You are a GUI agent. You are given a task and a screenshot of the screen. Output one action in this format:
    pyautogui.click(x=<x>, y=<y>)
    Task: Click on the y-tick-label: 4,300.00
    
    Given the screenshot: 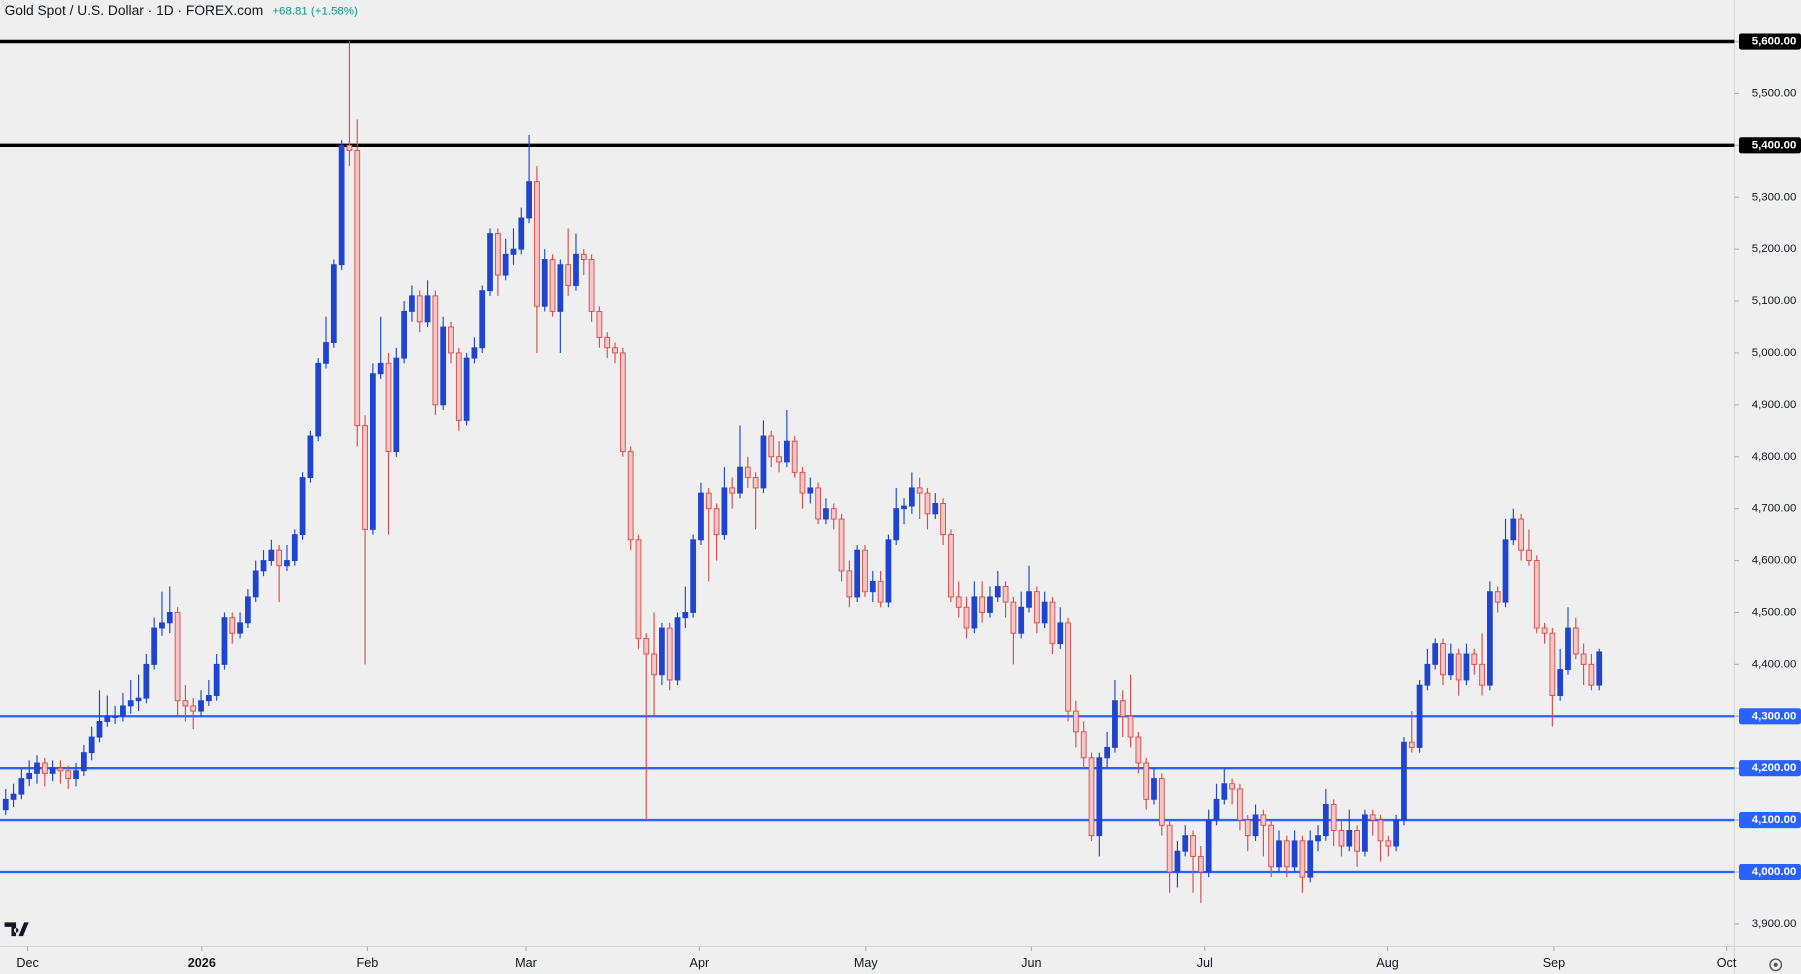 What is the action you would take?
    pyautogui.click(x=1774, y=716)
    